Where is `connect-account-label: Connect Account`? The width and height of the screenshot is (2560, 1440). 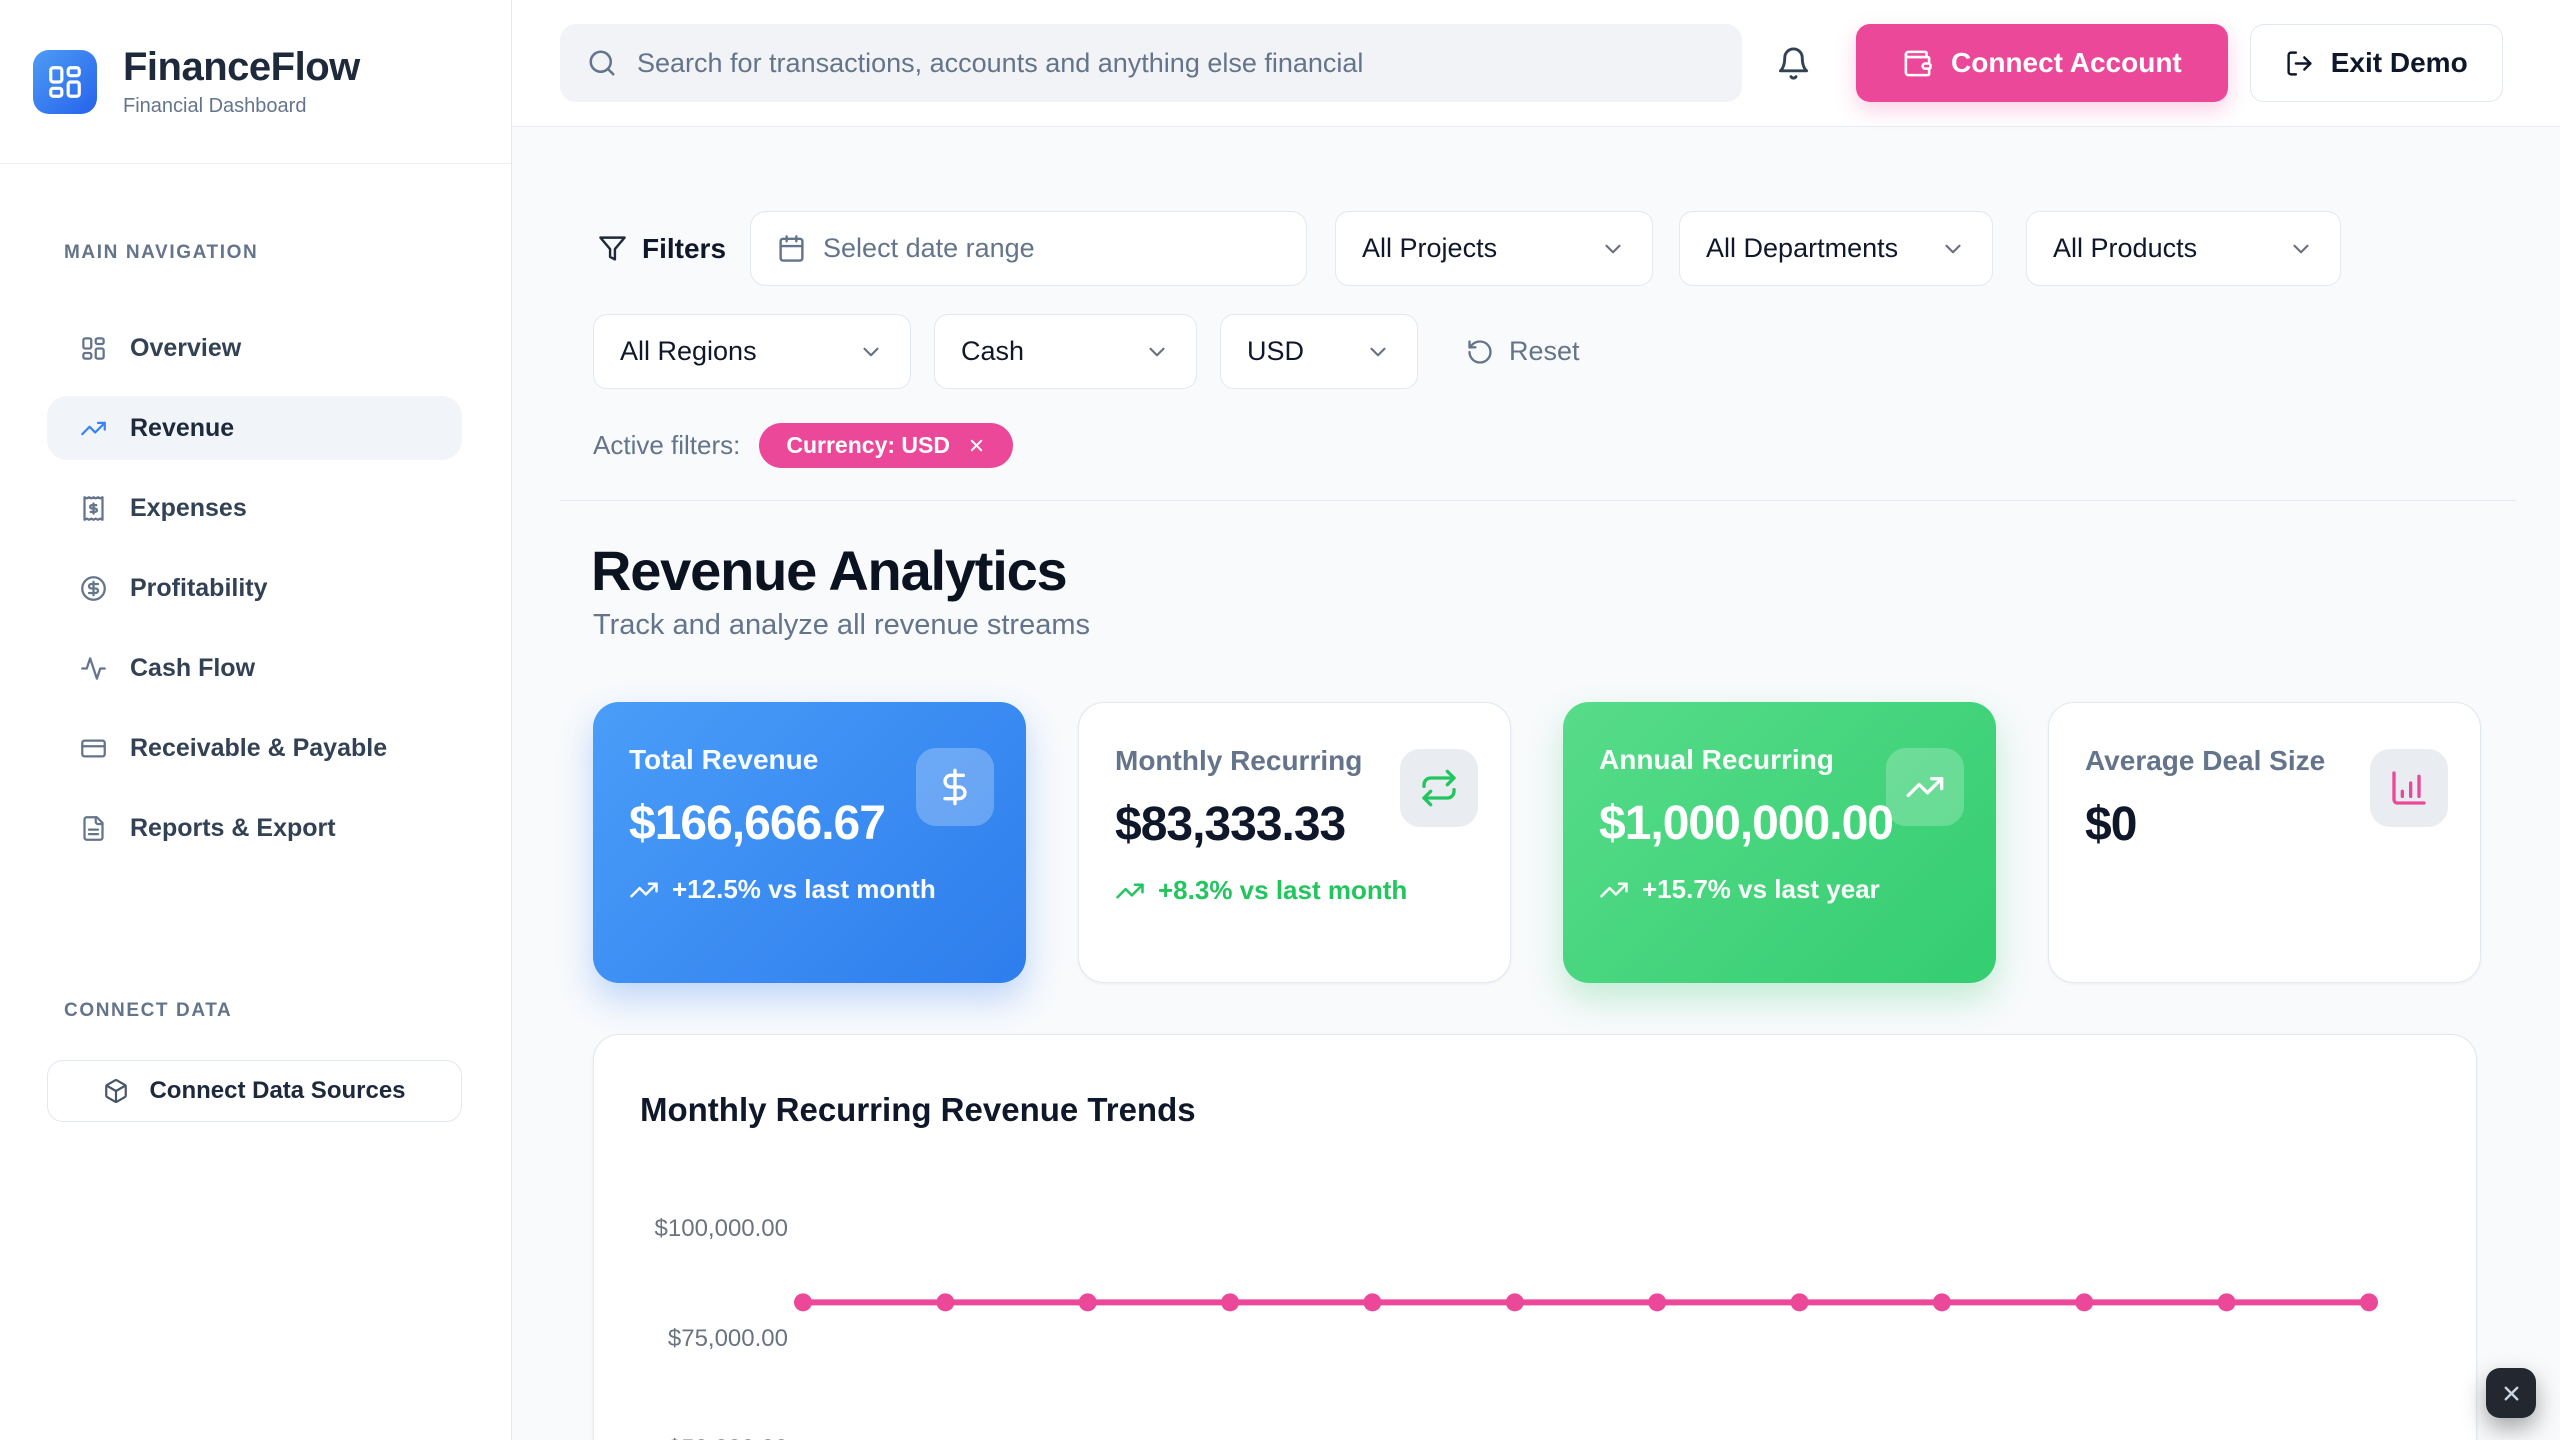 connect-account-label: Connect Account is located at coordinates (2066, 62).